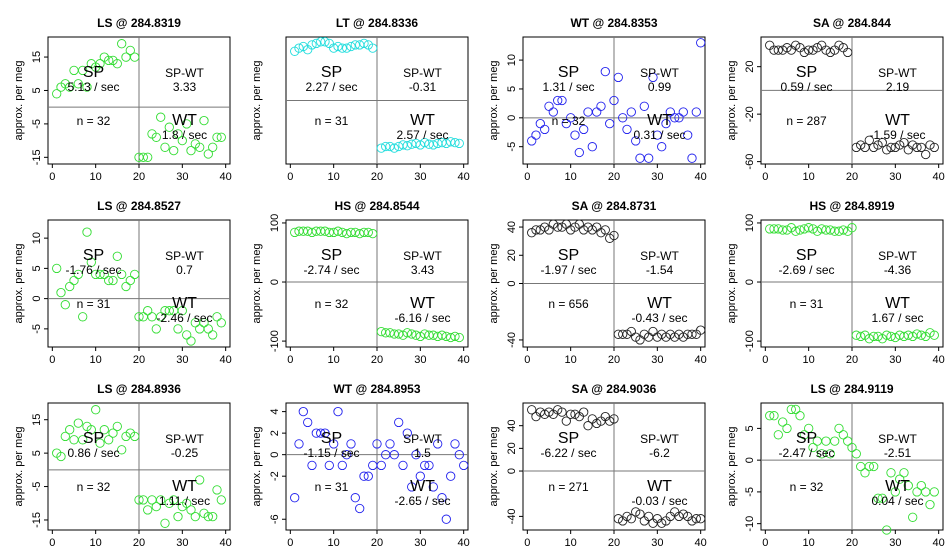  What do you see at coordinates (331, 304) in the screenshot?
I see `n-count: n = 32` at bounding box center [331, 304].